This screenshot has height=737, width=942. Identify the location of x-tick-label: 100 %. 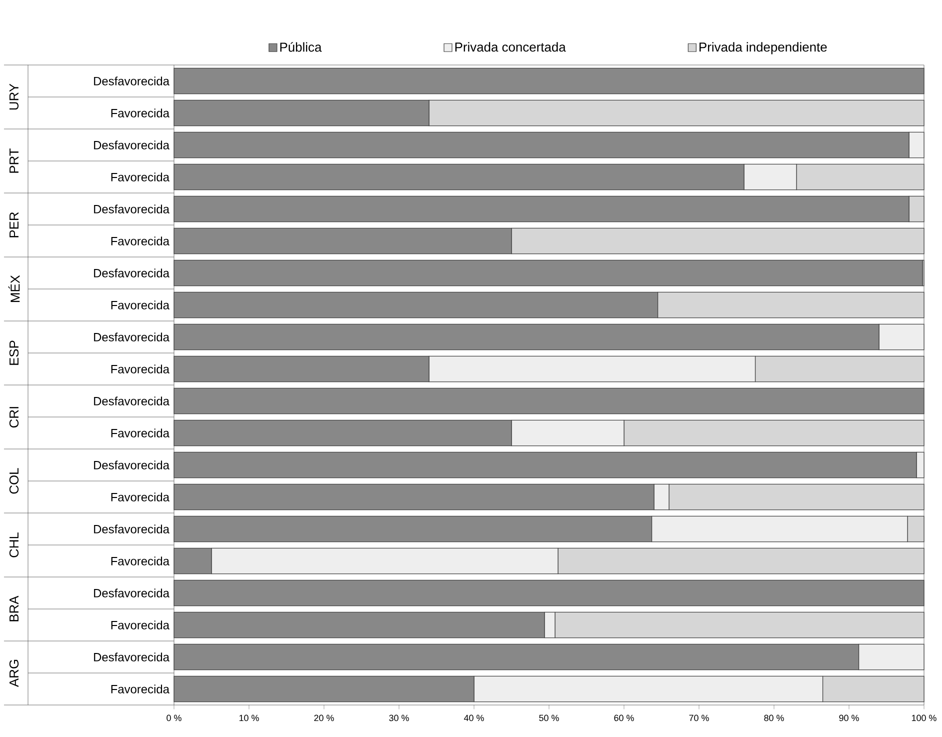
(924, 718).